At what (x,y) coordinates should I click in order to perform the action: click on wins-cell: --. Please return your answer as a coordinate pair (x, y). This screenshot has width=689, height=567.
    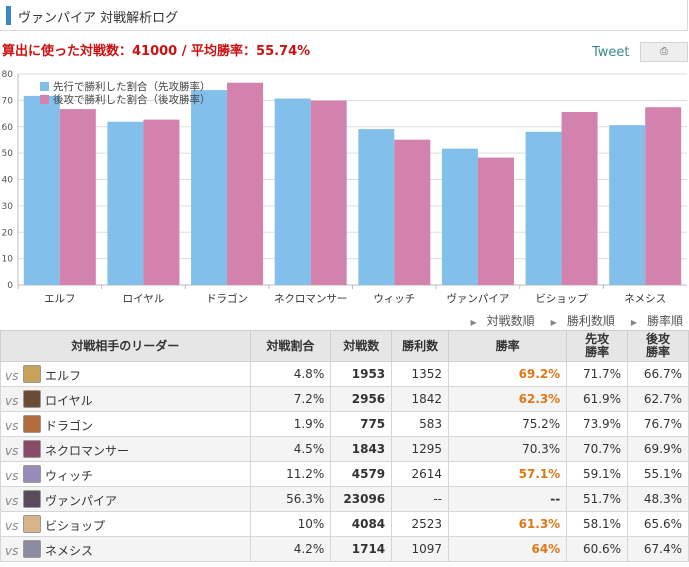
    Looking at the image, I should click on (420, 499).